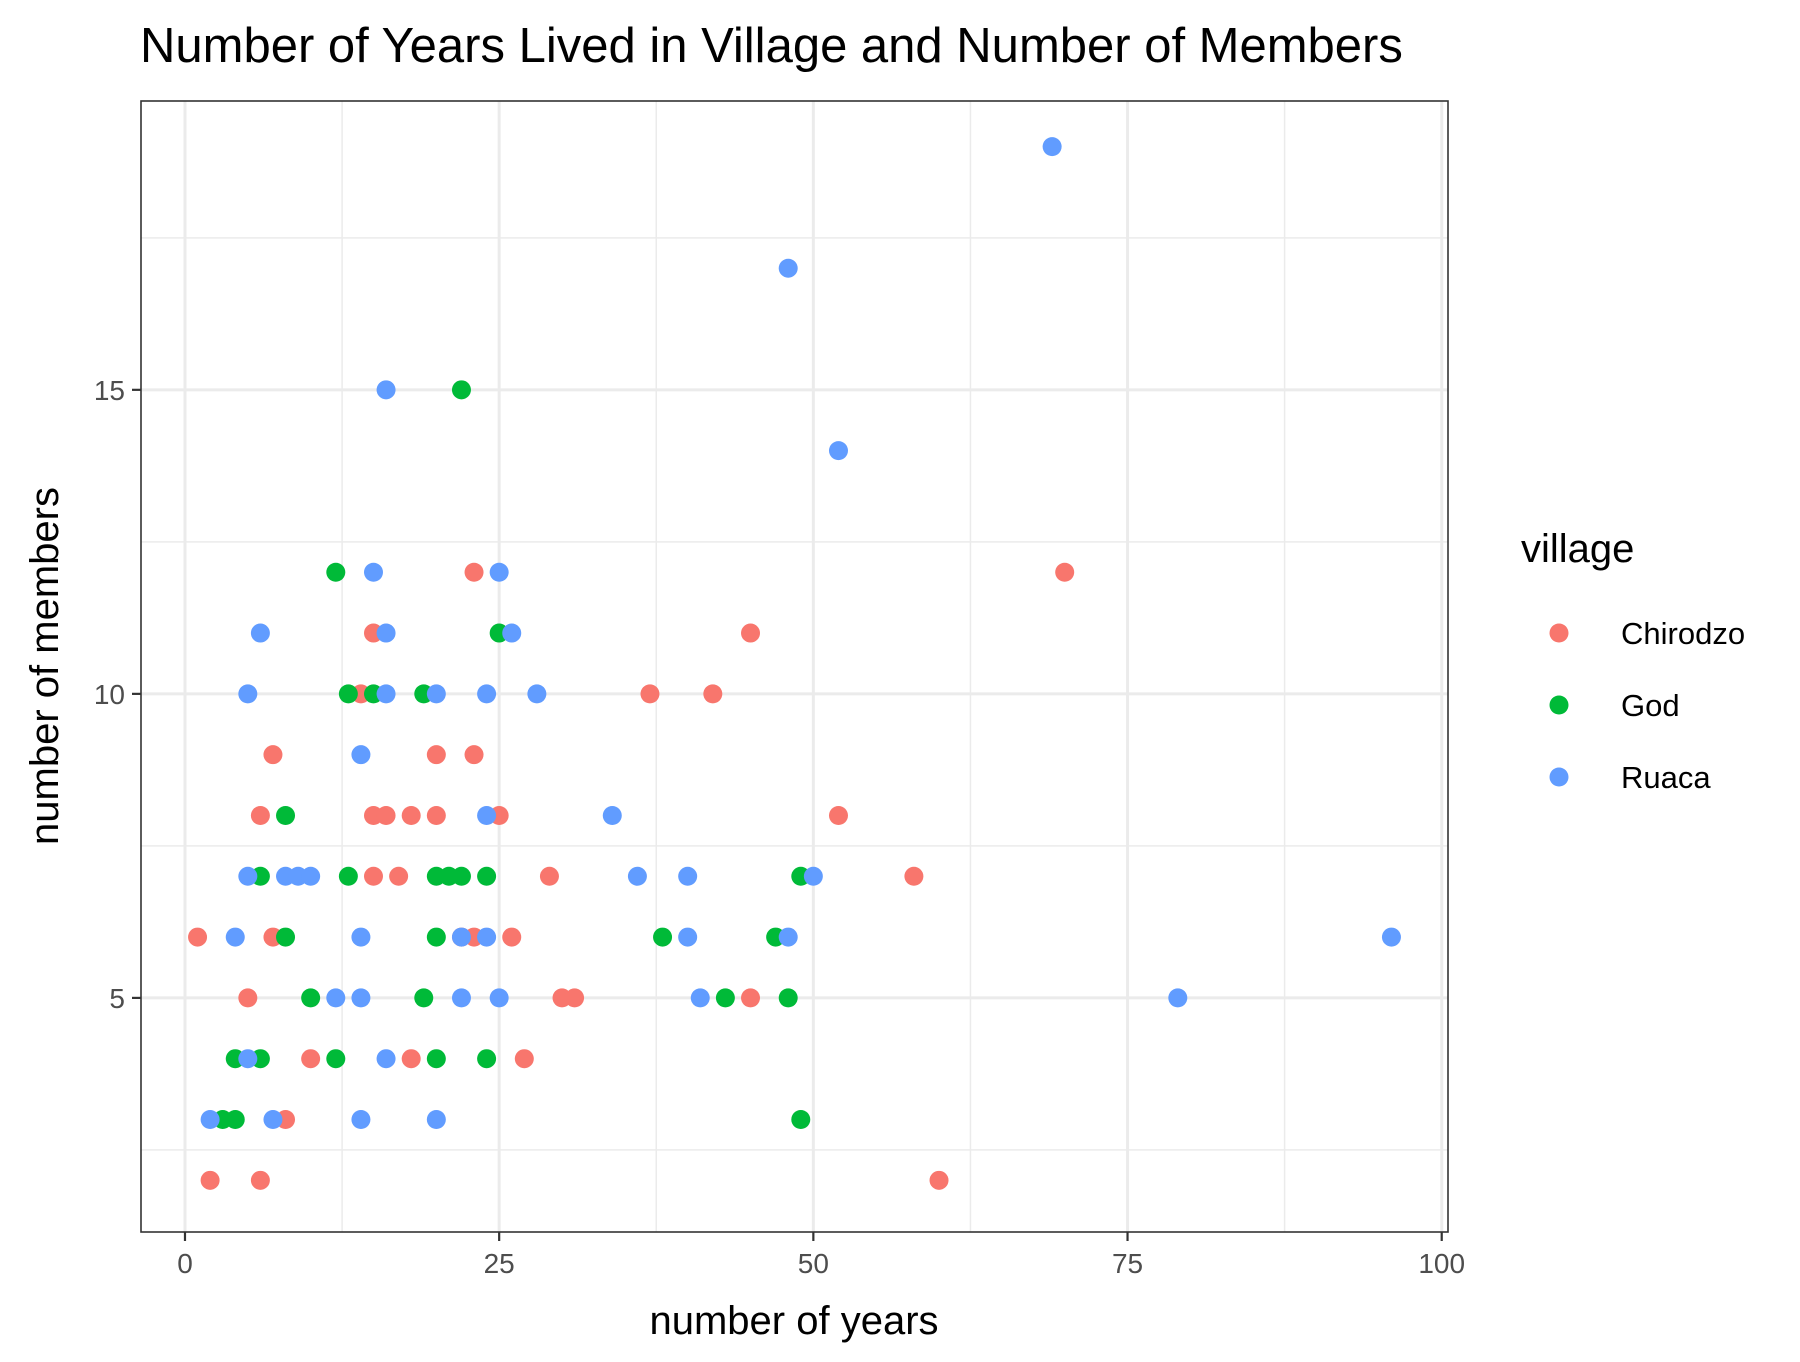 This screenshot has width=1800, height=1362. What do you see at coordinates (1633, 661) in the screenshot?
I see `legend: village Chirodzo God Ruaca` at bounding box center [1633, 661].